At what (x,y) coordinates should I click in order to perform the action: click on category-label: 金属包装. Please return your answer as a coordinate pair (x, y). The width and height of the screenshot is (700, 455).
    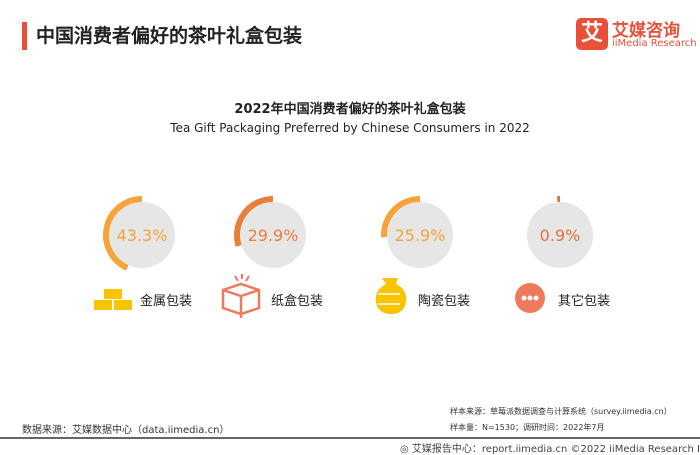
    Looking at the image, I should click on (166, 301).